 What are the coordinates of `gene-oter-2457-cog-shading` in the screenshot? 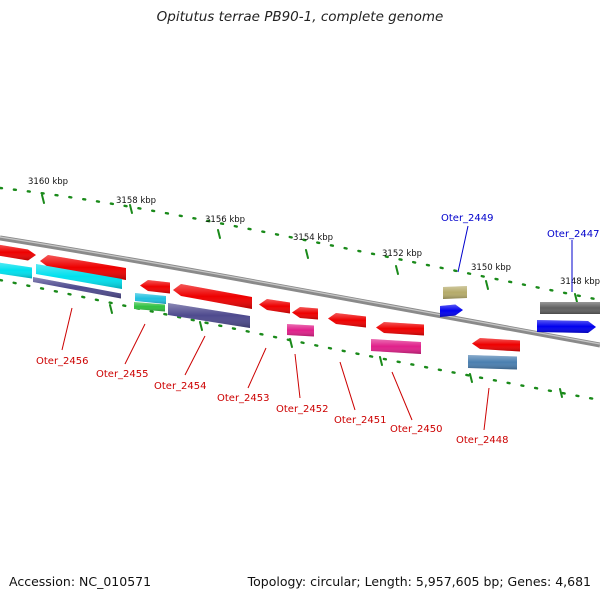 It's located at (16, 270).